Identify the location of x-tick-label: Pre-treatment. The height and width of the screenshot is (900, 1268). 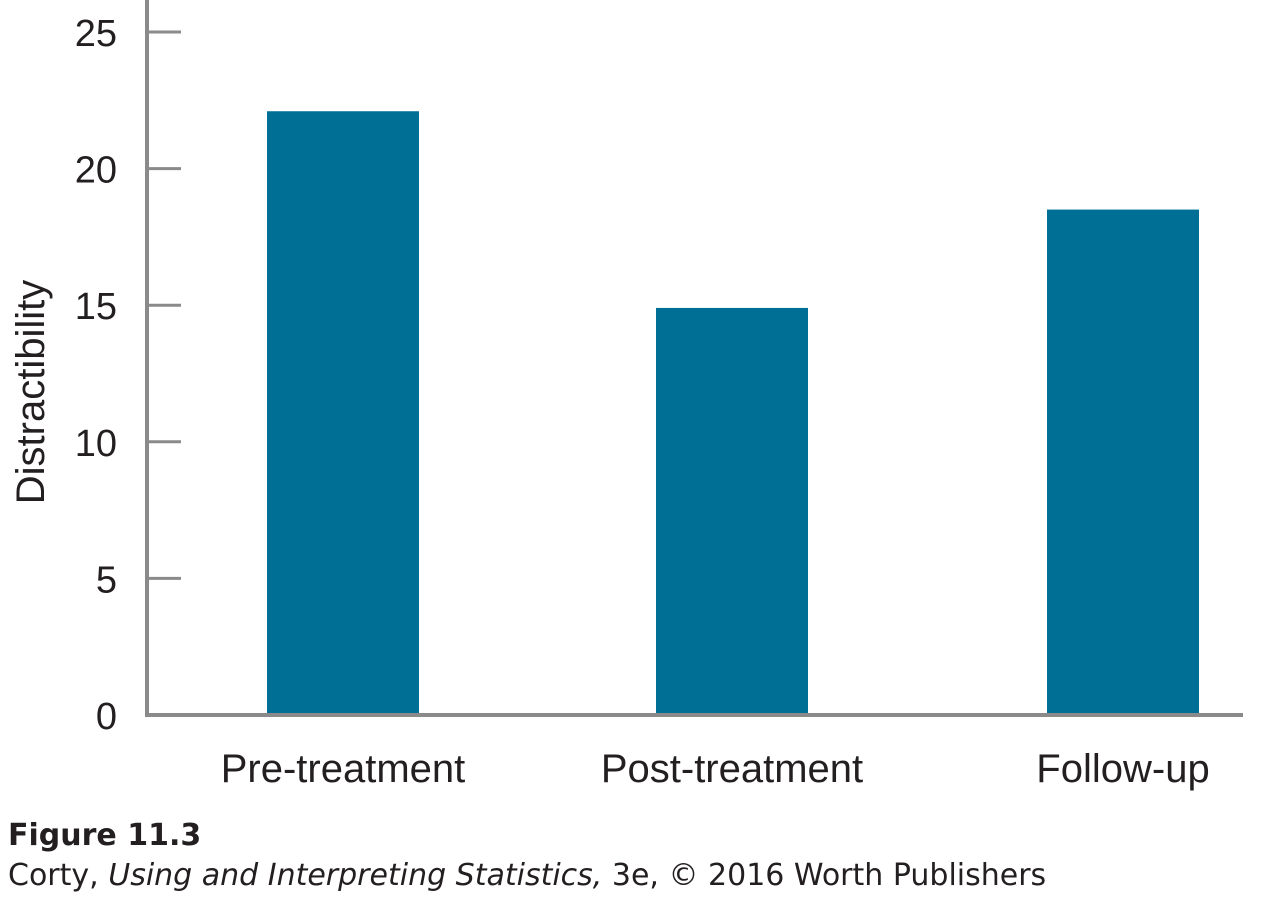
(343, 769).